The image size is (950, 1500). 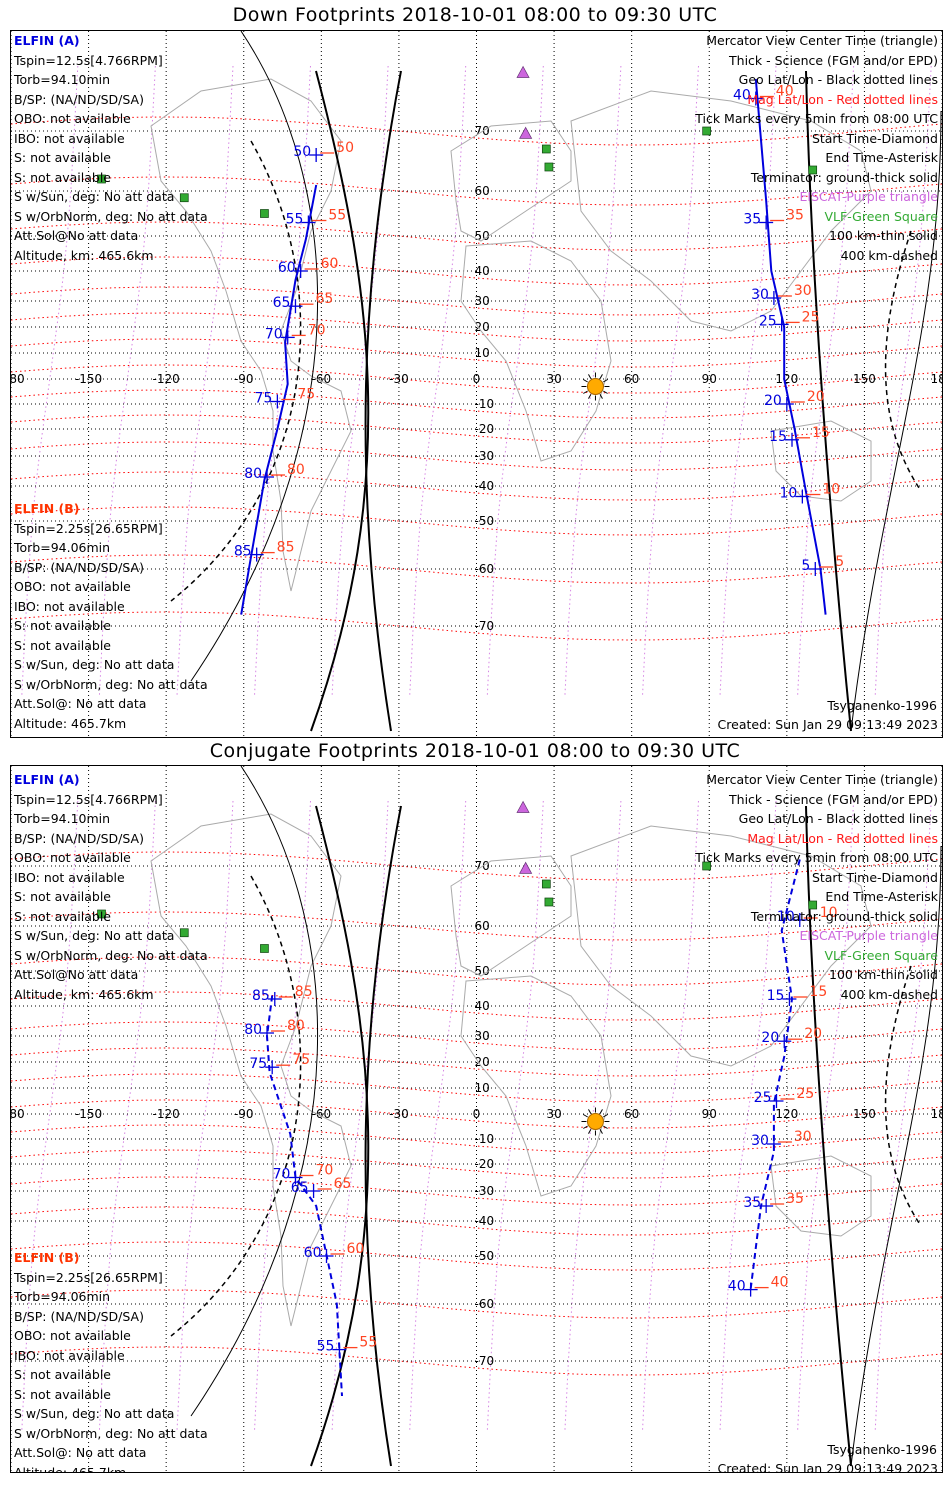 I want to click on created-label: Created: Sun Jan 29 09:13:49 2023, so click(x=827, y=1467).